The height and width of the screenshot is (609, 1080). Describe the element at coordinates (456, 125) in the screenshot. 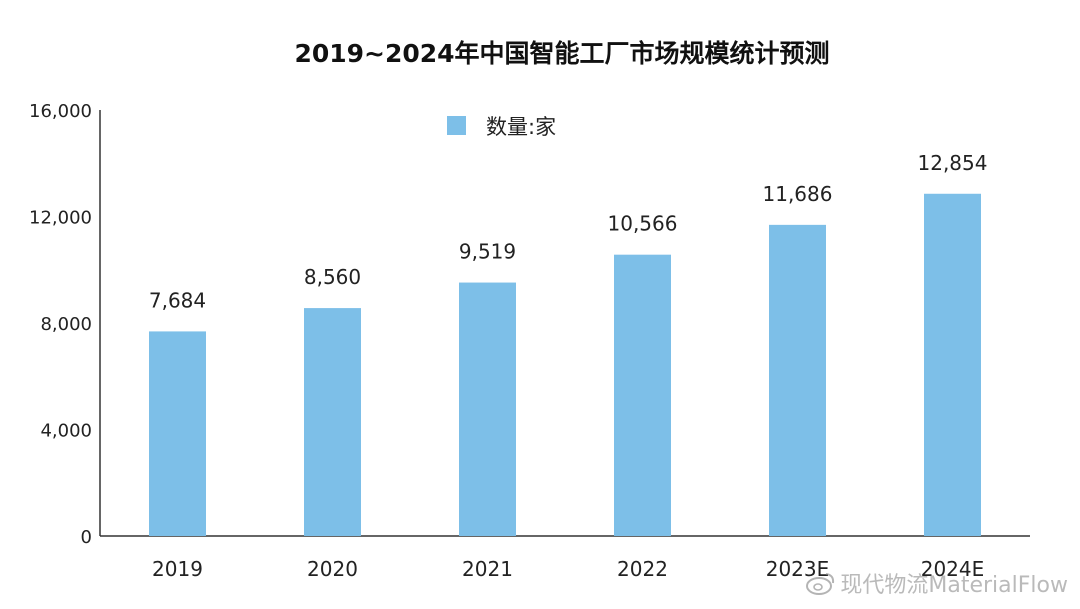

I see `legend-swatch` at that location.